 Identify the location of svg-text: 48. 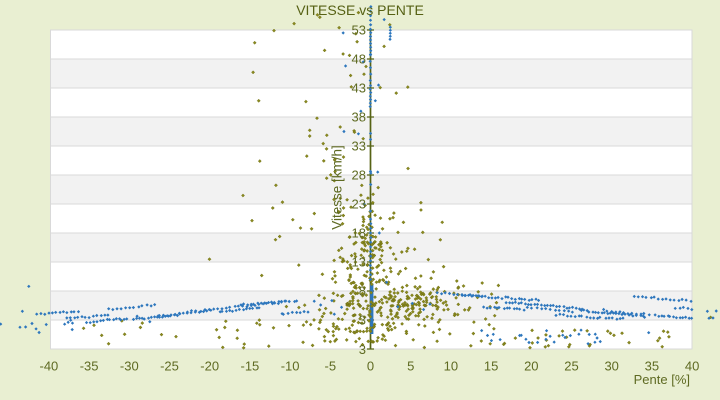
(359, 59).